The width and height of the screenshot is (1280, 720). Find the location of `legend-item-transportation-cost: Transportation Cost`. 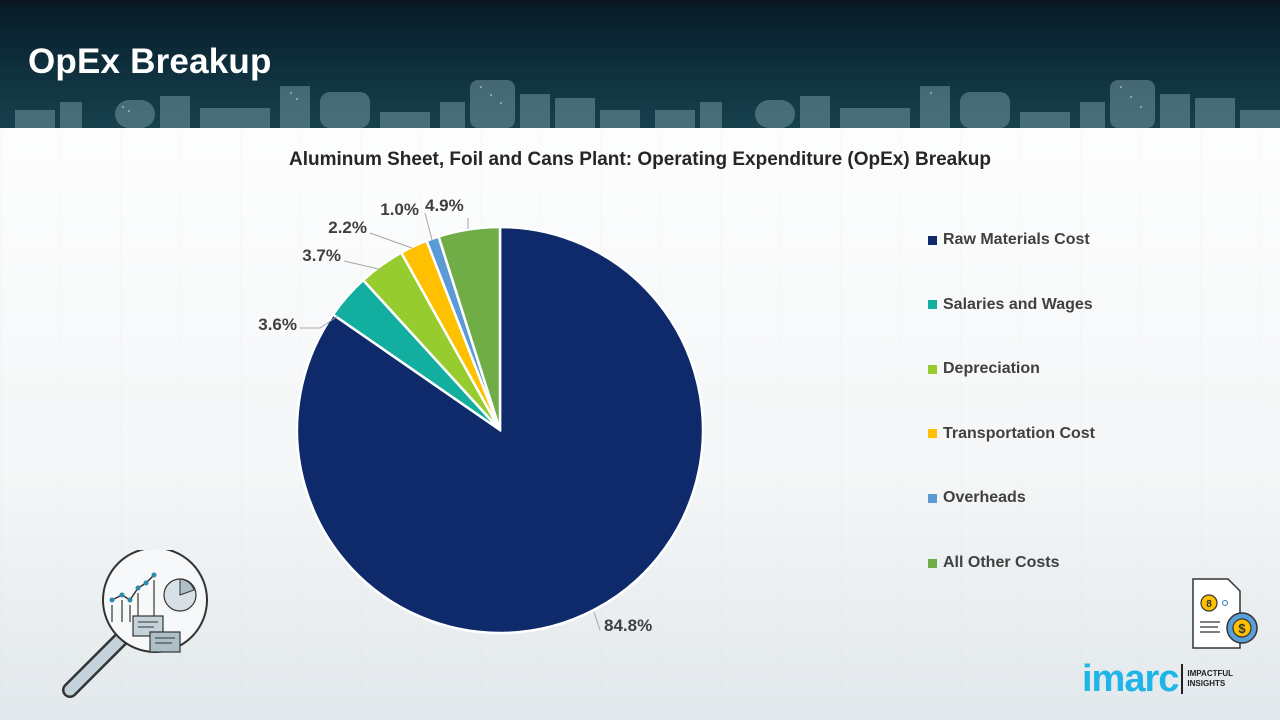

legend-item-transportation-cost: Transportation Cost is located at coordinates (1011, 434).